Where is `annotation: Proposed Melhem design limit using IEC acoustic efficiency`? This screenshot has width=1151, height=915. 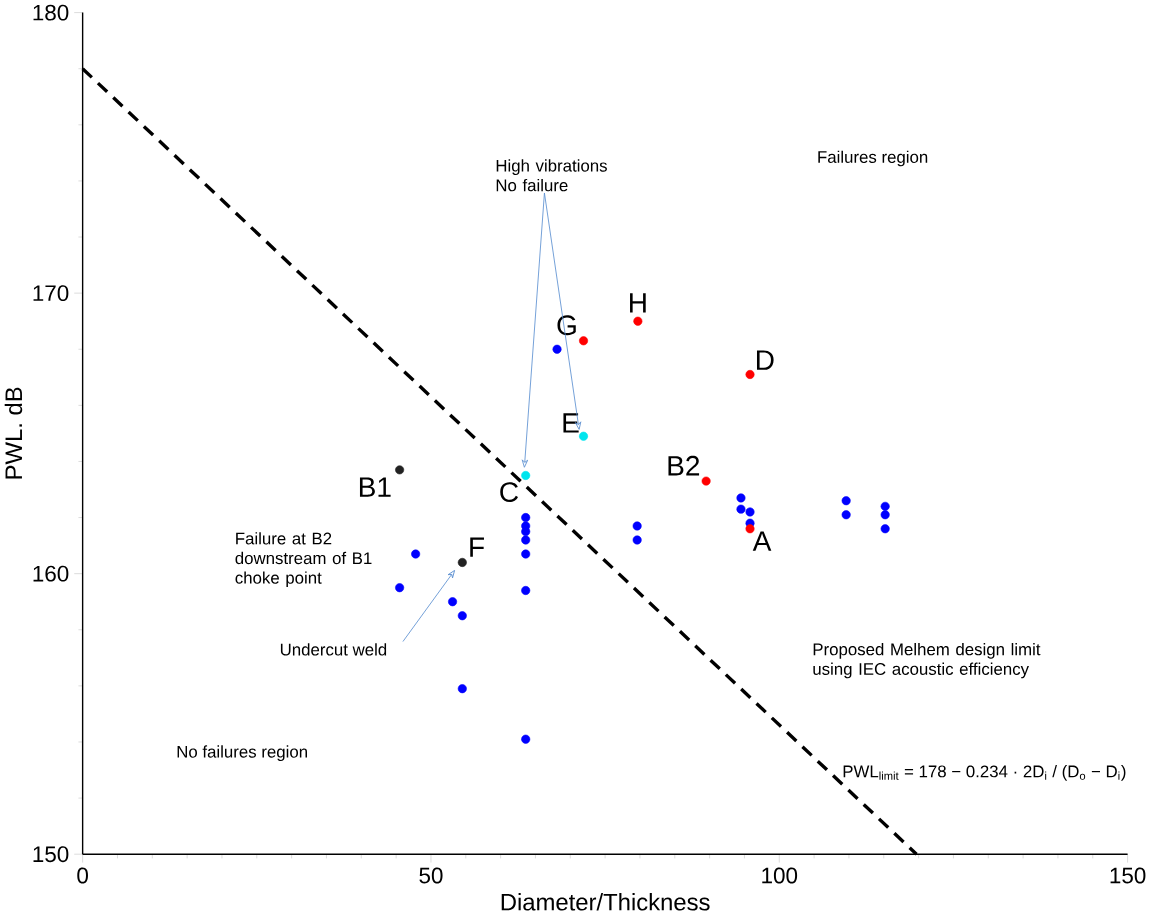
annotation: Proposed Melhem design limit using IEC acoustic efficiency is located at coordinates (927, 660).